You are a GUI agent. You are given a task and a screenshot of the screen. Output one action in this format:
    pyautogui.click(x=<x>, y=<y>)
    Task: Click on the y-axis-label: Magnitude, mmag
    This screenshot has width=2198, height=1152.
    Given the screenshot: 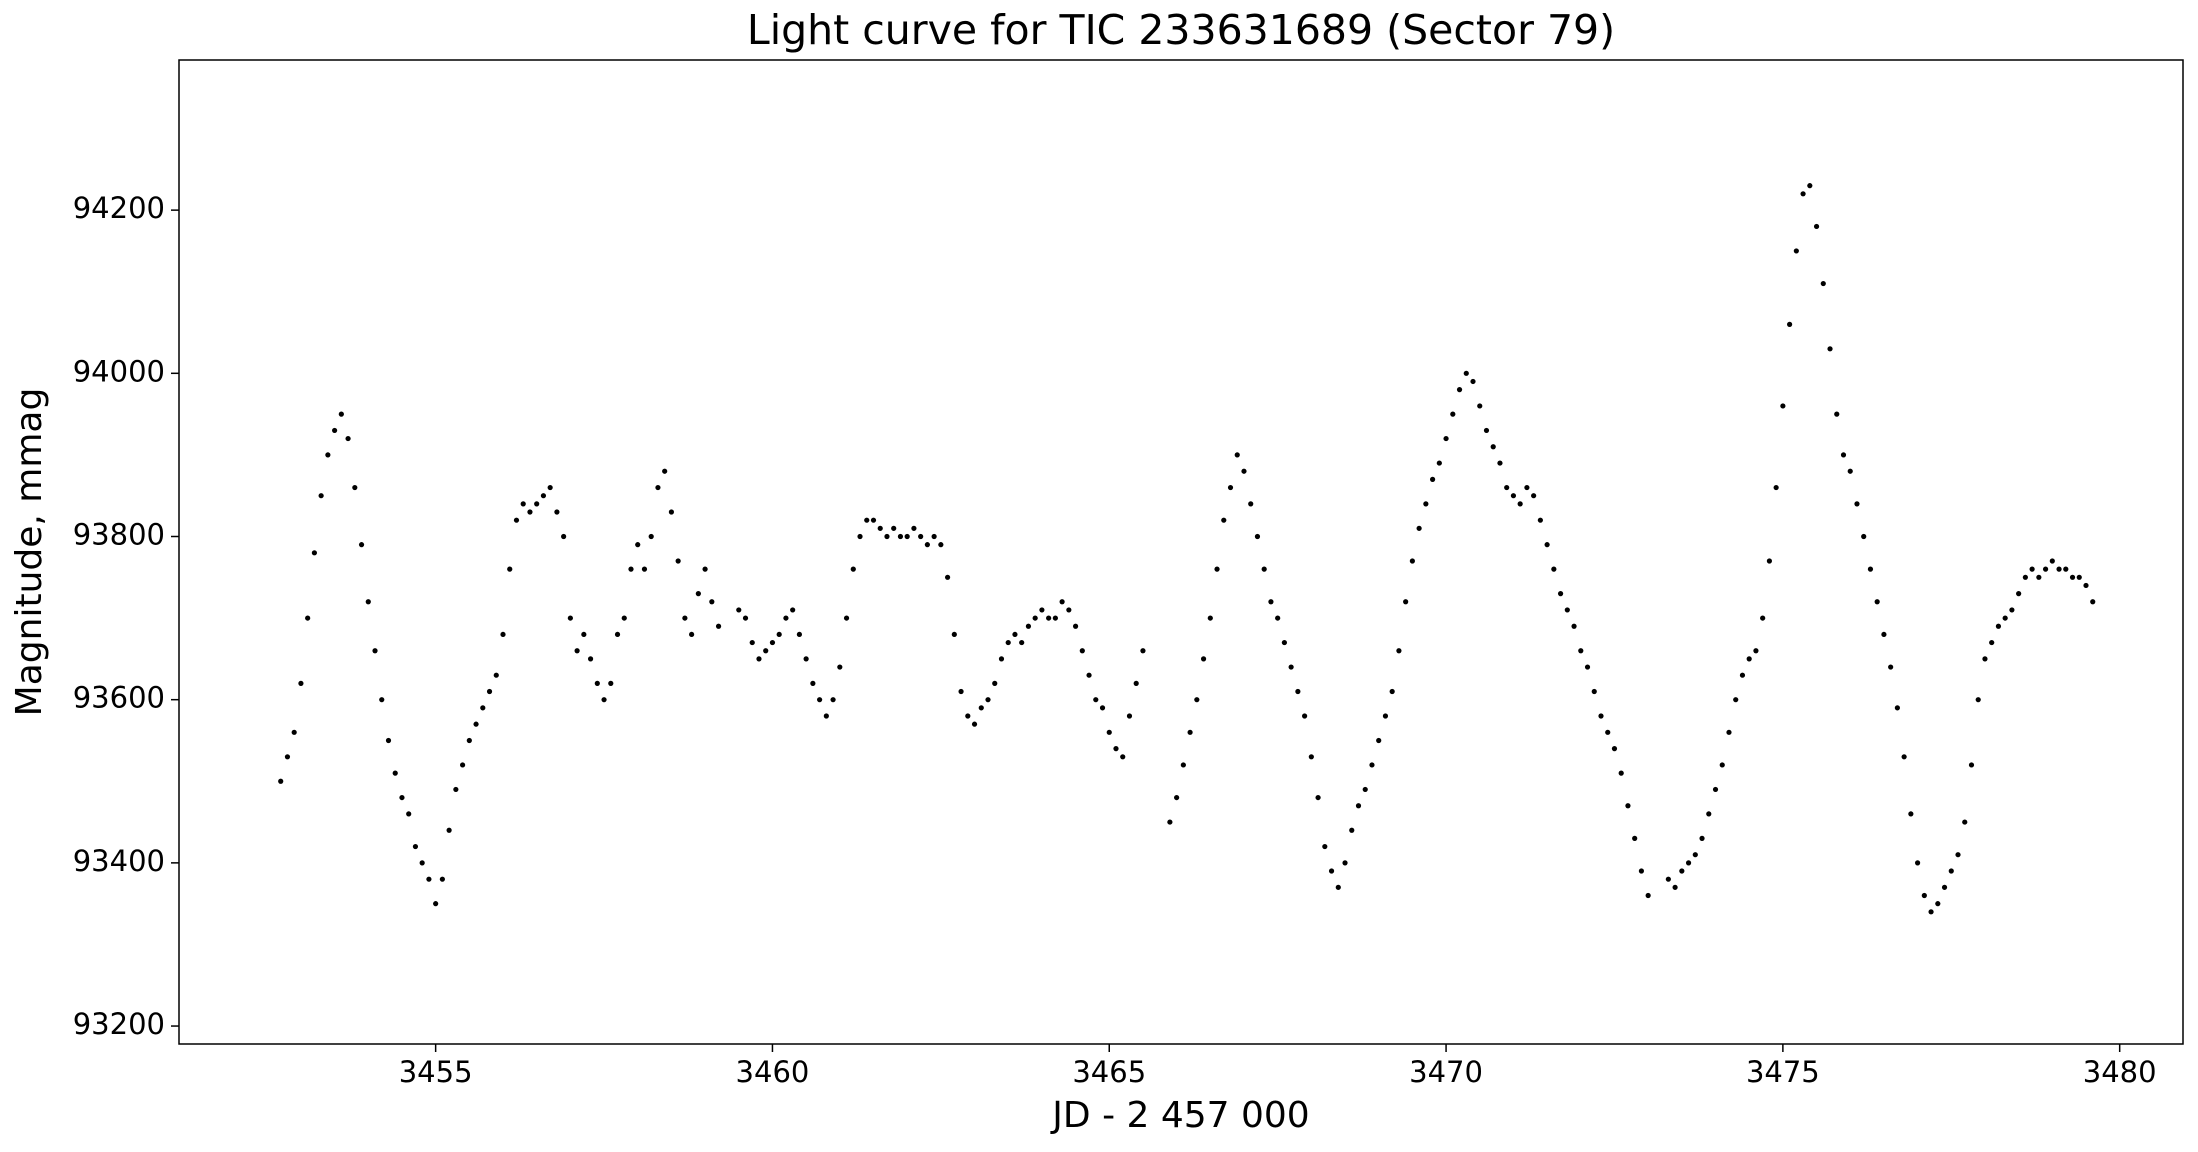 What is the action you would take?
    pyautogui.click(x=29, y=552)
    